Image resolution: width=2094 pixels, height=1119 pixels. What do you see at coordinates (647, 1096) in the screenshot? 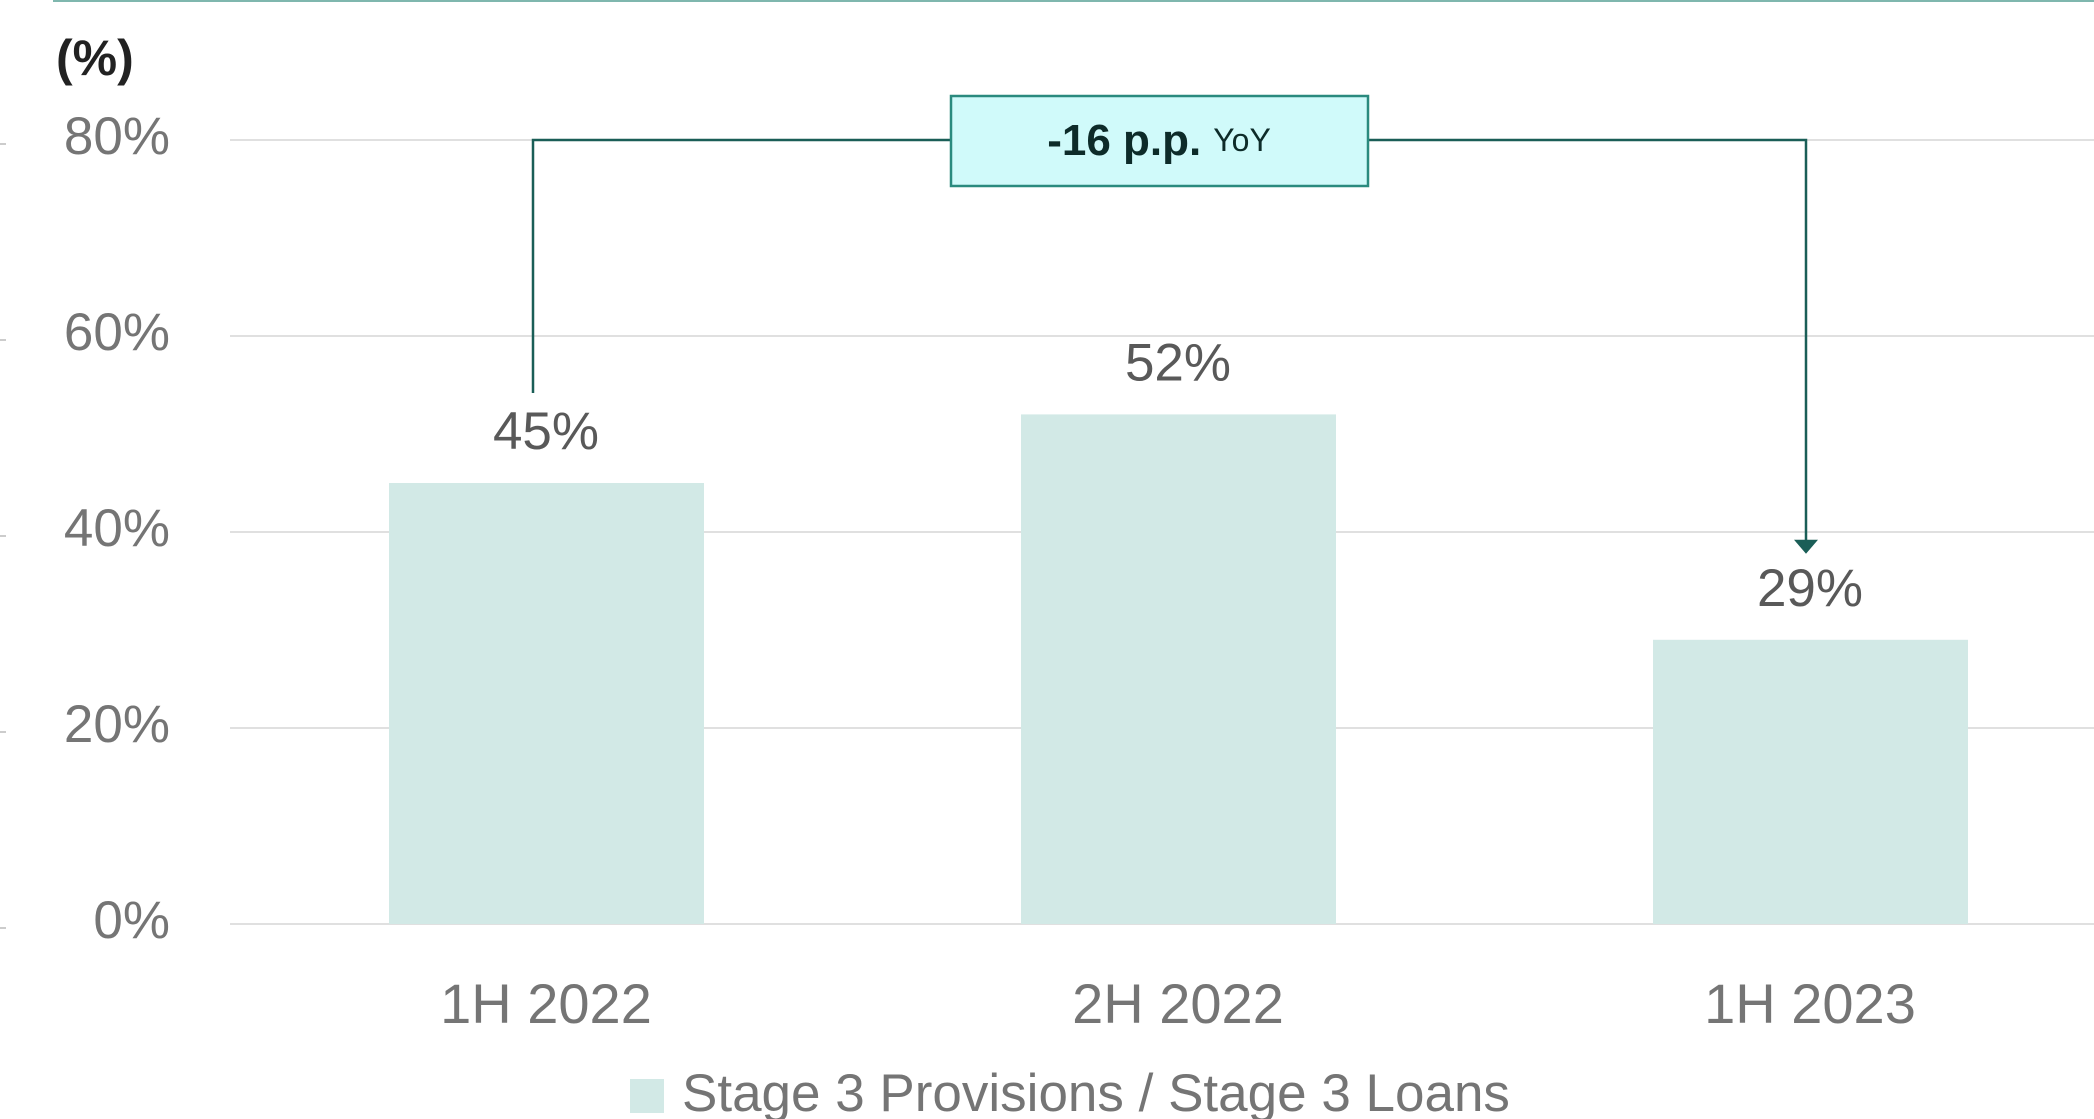
I see `legend-swatch` at bounding box center [647, 1096].